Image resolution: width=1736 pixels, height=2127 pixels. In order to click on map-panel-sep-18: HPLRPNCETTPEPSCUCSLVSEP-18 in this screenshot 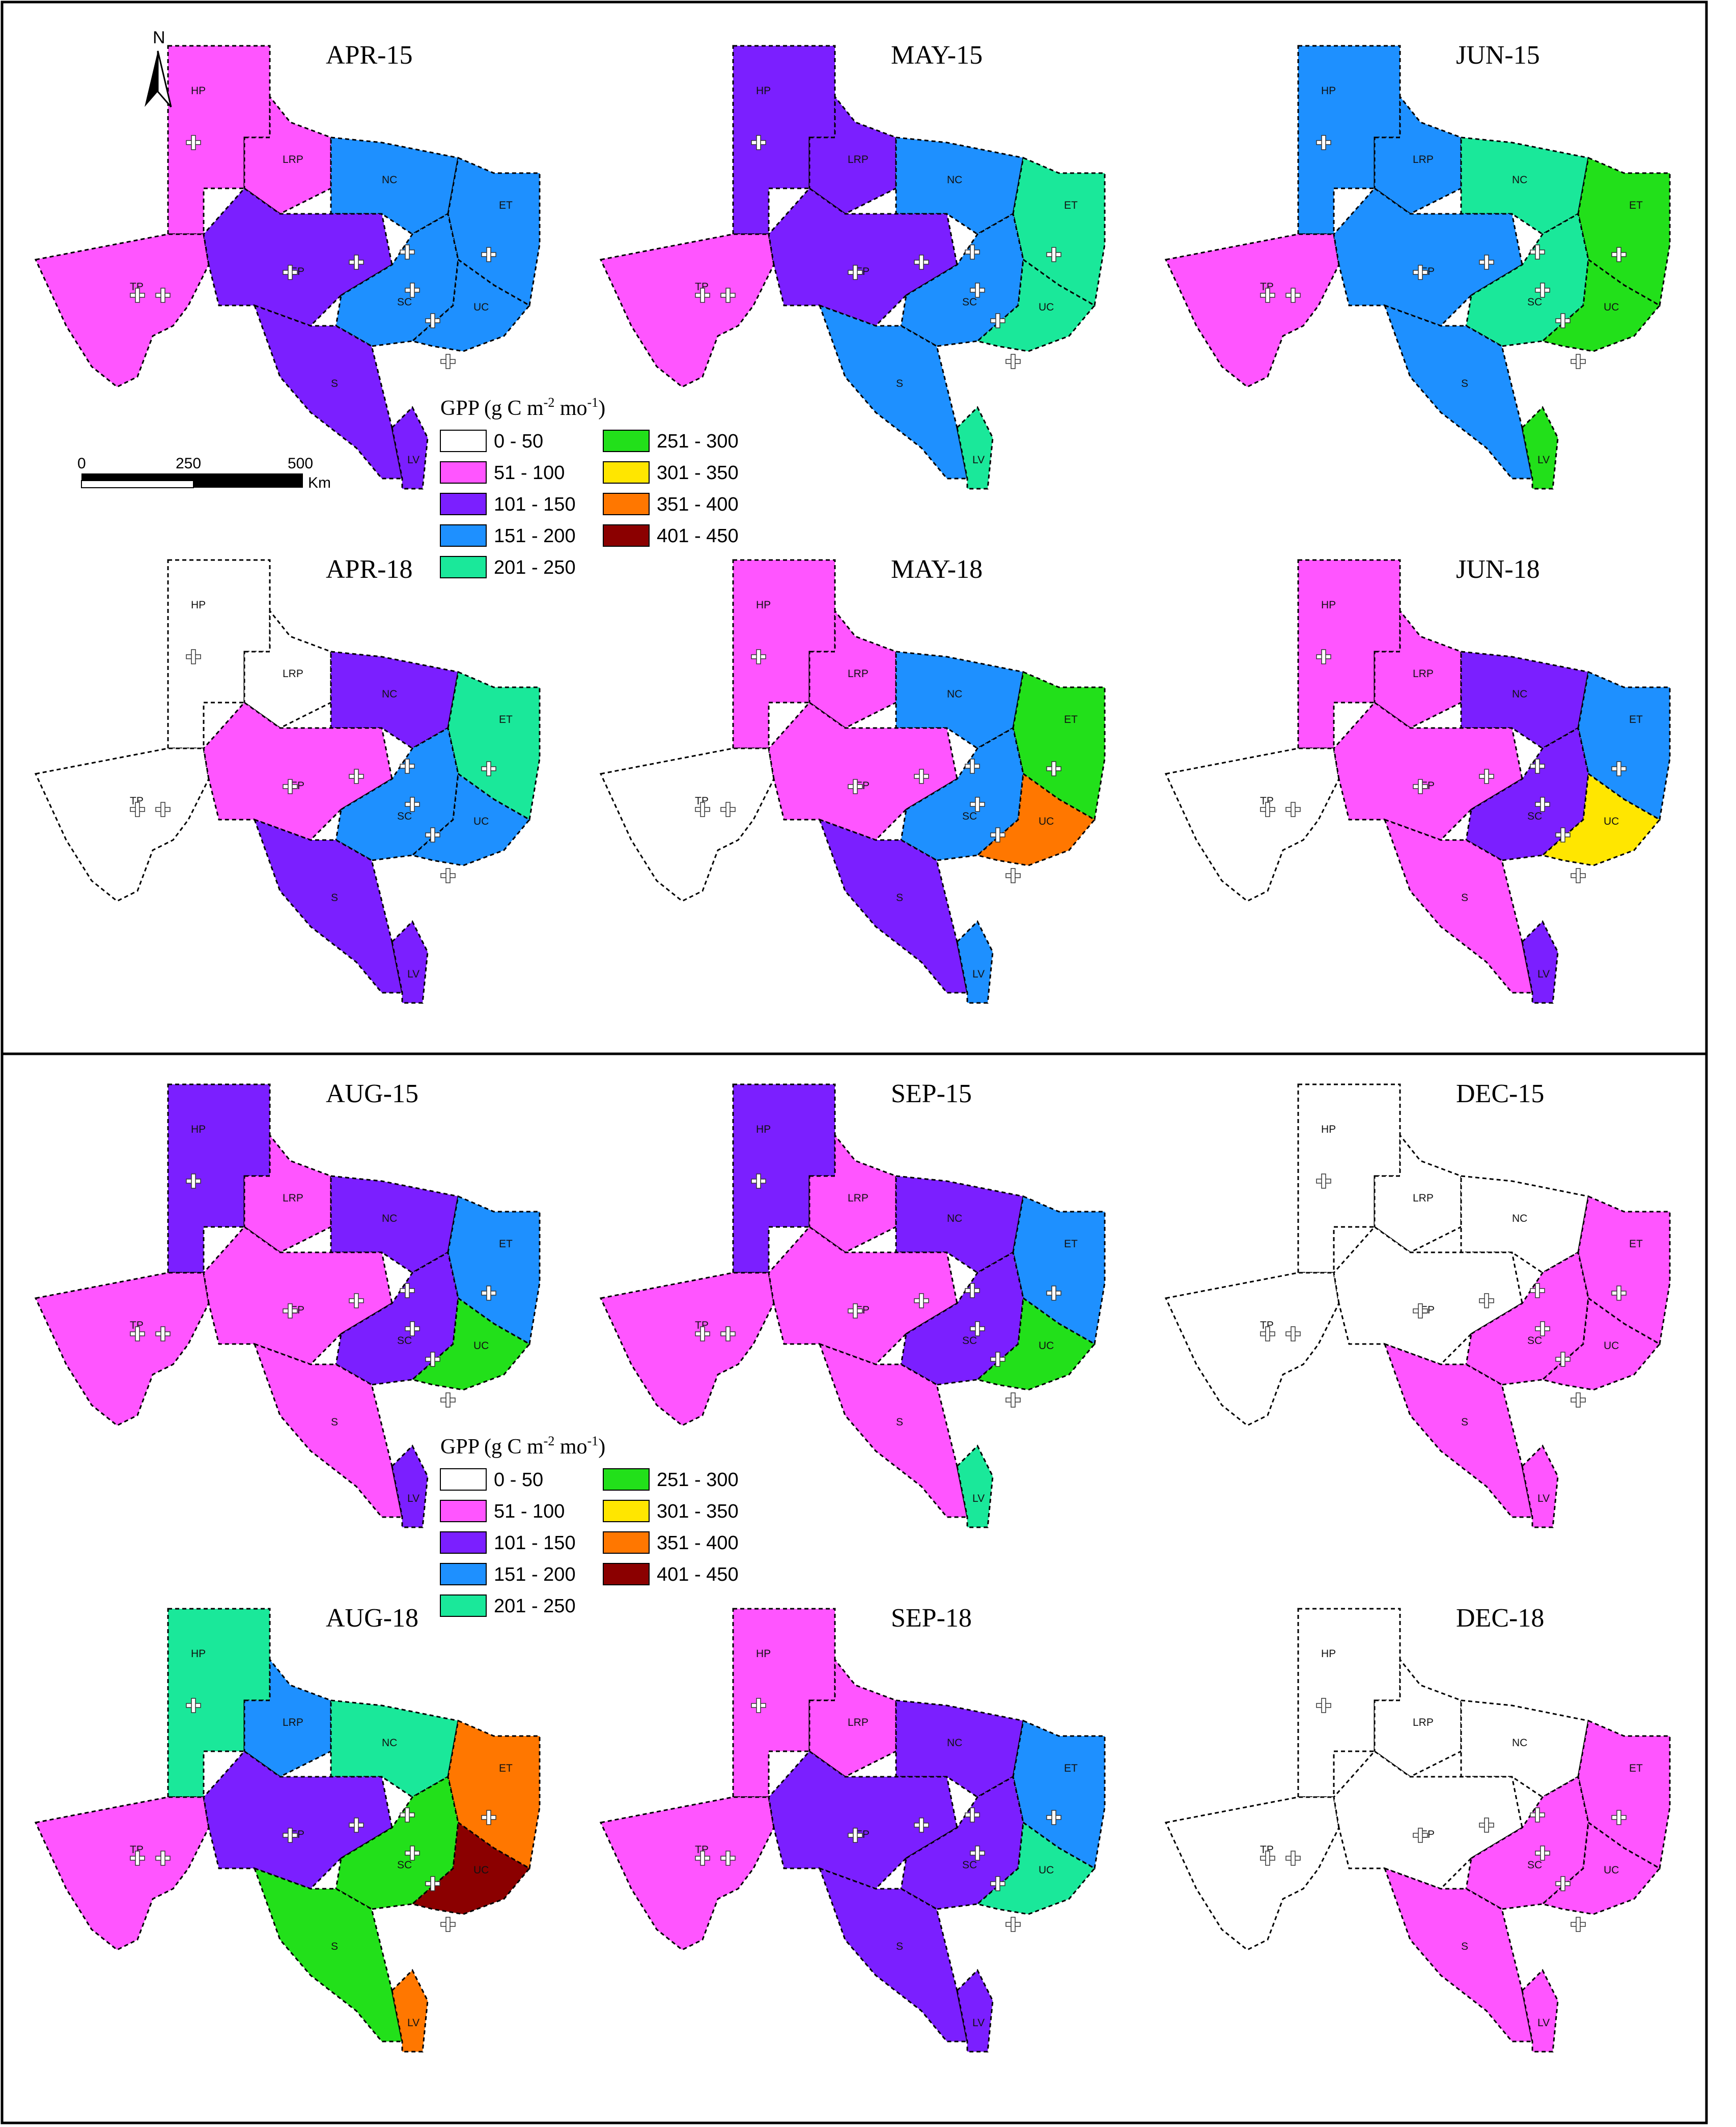, I will do `click(852, 1828)`.